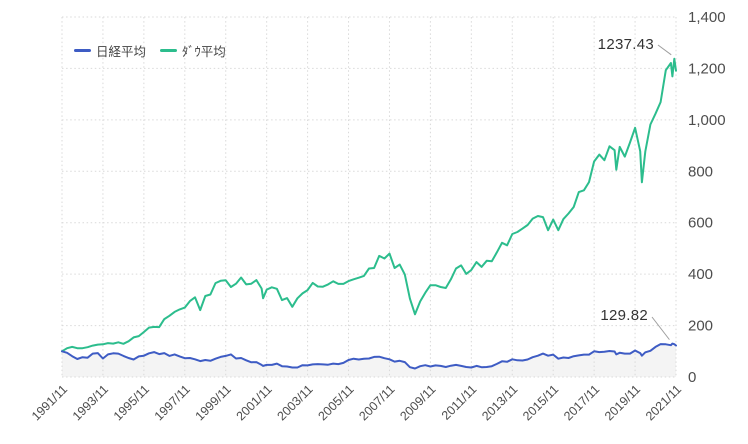 Image resolution: width=748 pixels, height=444 pixels. What do you see at coordinates (295, 402) in the screenshot?
I see `x-tick-label: 2003/11` at bounding box center [295, 402].